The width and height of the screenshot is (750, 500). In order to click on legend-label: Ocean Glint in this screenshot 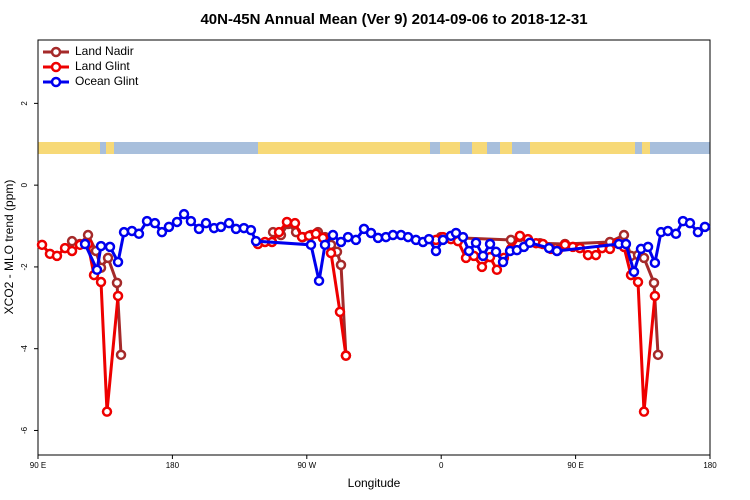, I will do `click(107, 81)`.